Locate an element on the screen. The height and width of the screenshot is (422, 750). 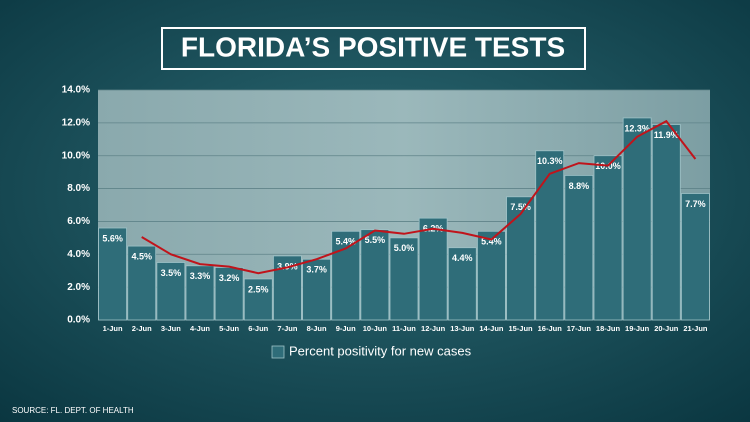
value-label: 4.4% is located at coordinates (462, 258).